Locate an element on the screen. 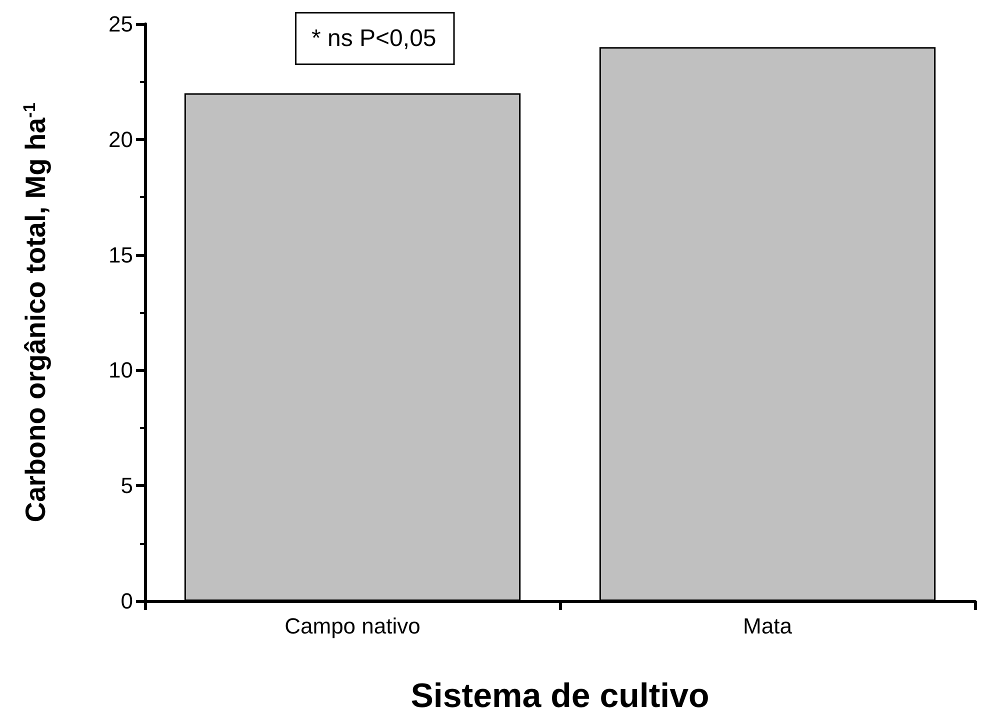  y-tick-label: 0 is located at coordinates (126, 601).